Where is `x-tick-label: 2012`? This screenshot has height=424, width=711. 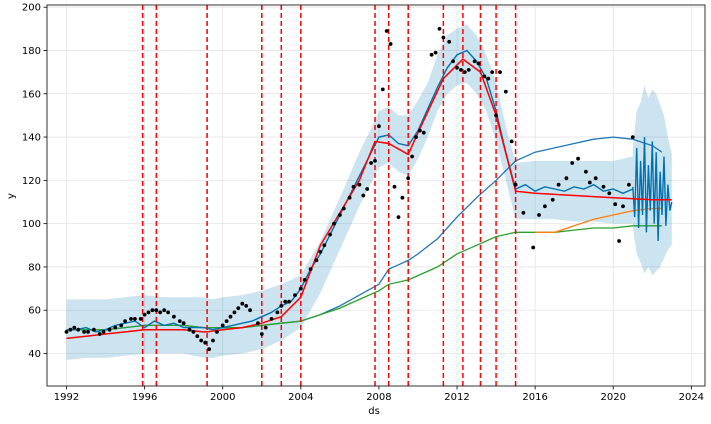
x-tick-label: 2012 is located at coordinates (456, 397).